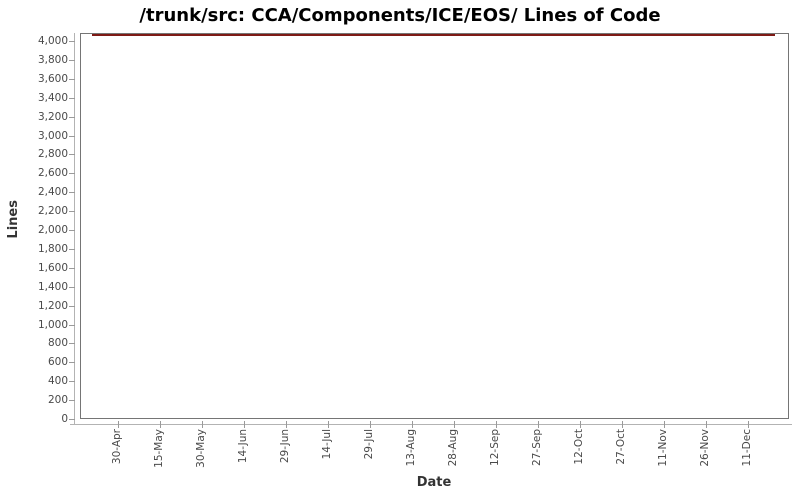  I want to click on y-tick-label: 2,800, so click(52, 154).